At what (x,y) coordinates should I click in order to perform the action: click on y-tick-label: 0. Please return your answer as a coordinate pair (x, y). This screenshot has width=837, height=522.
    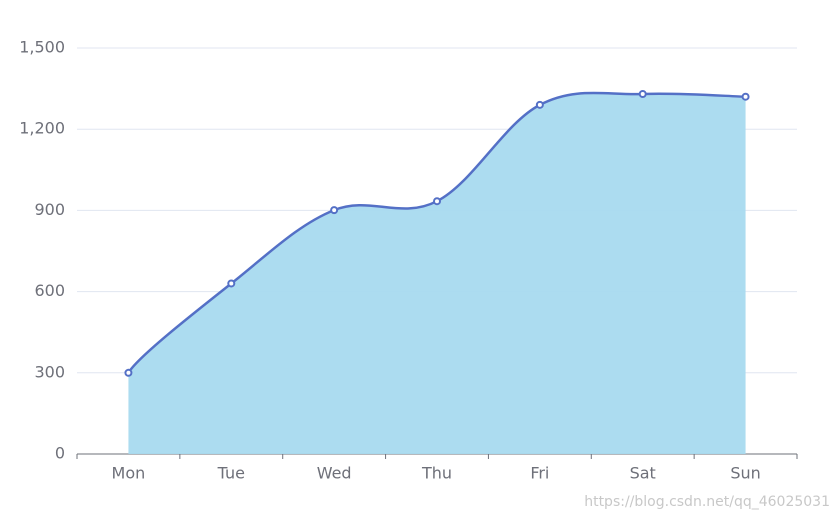
    Looking at the image, I should click on (60, 453).